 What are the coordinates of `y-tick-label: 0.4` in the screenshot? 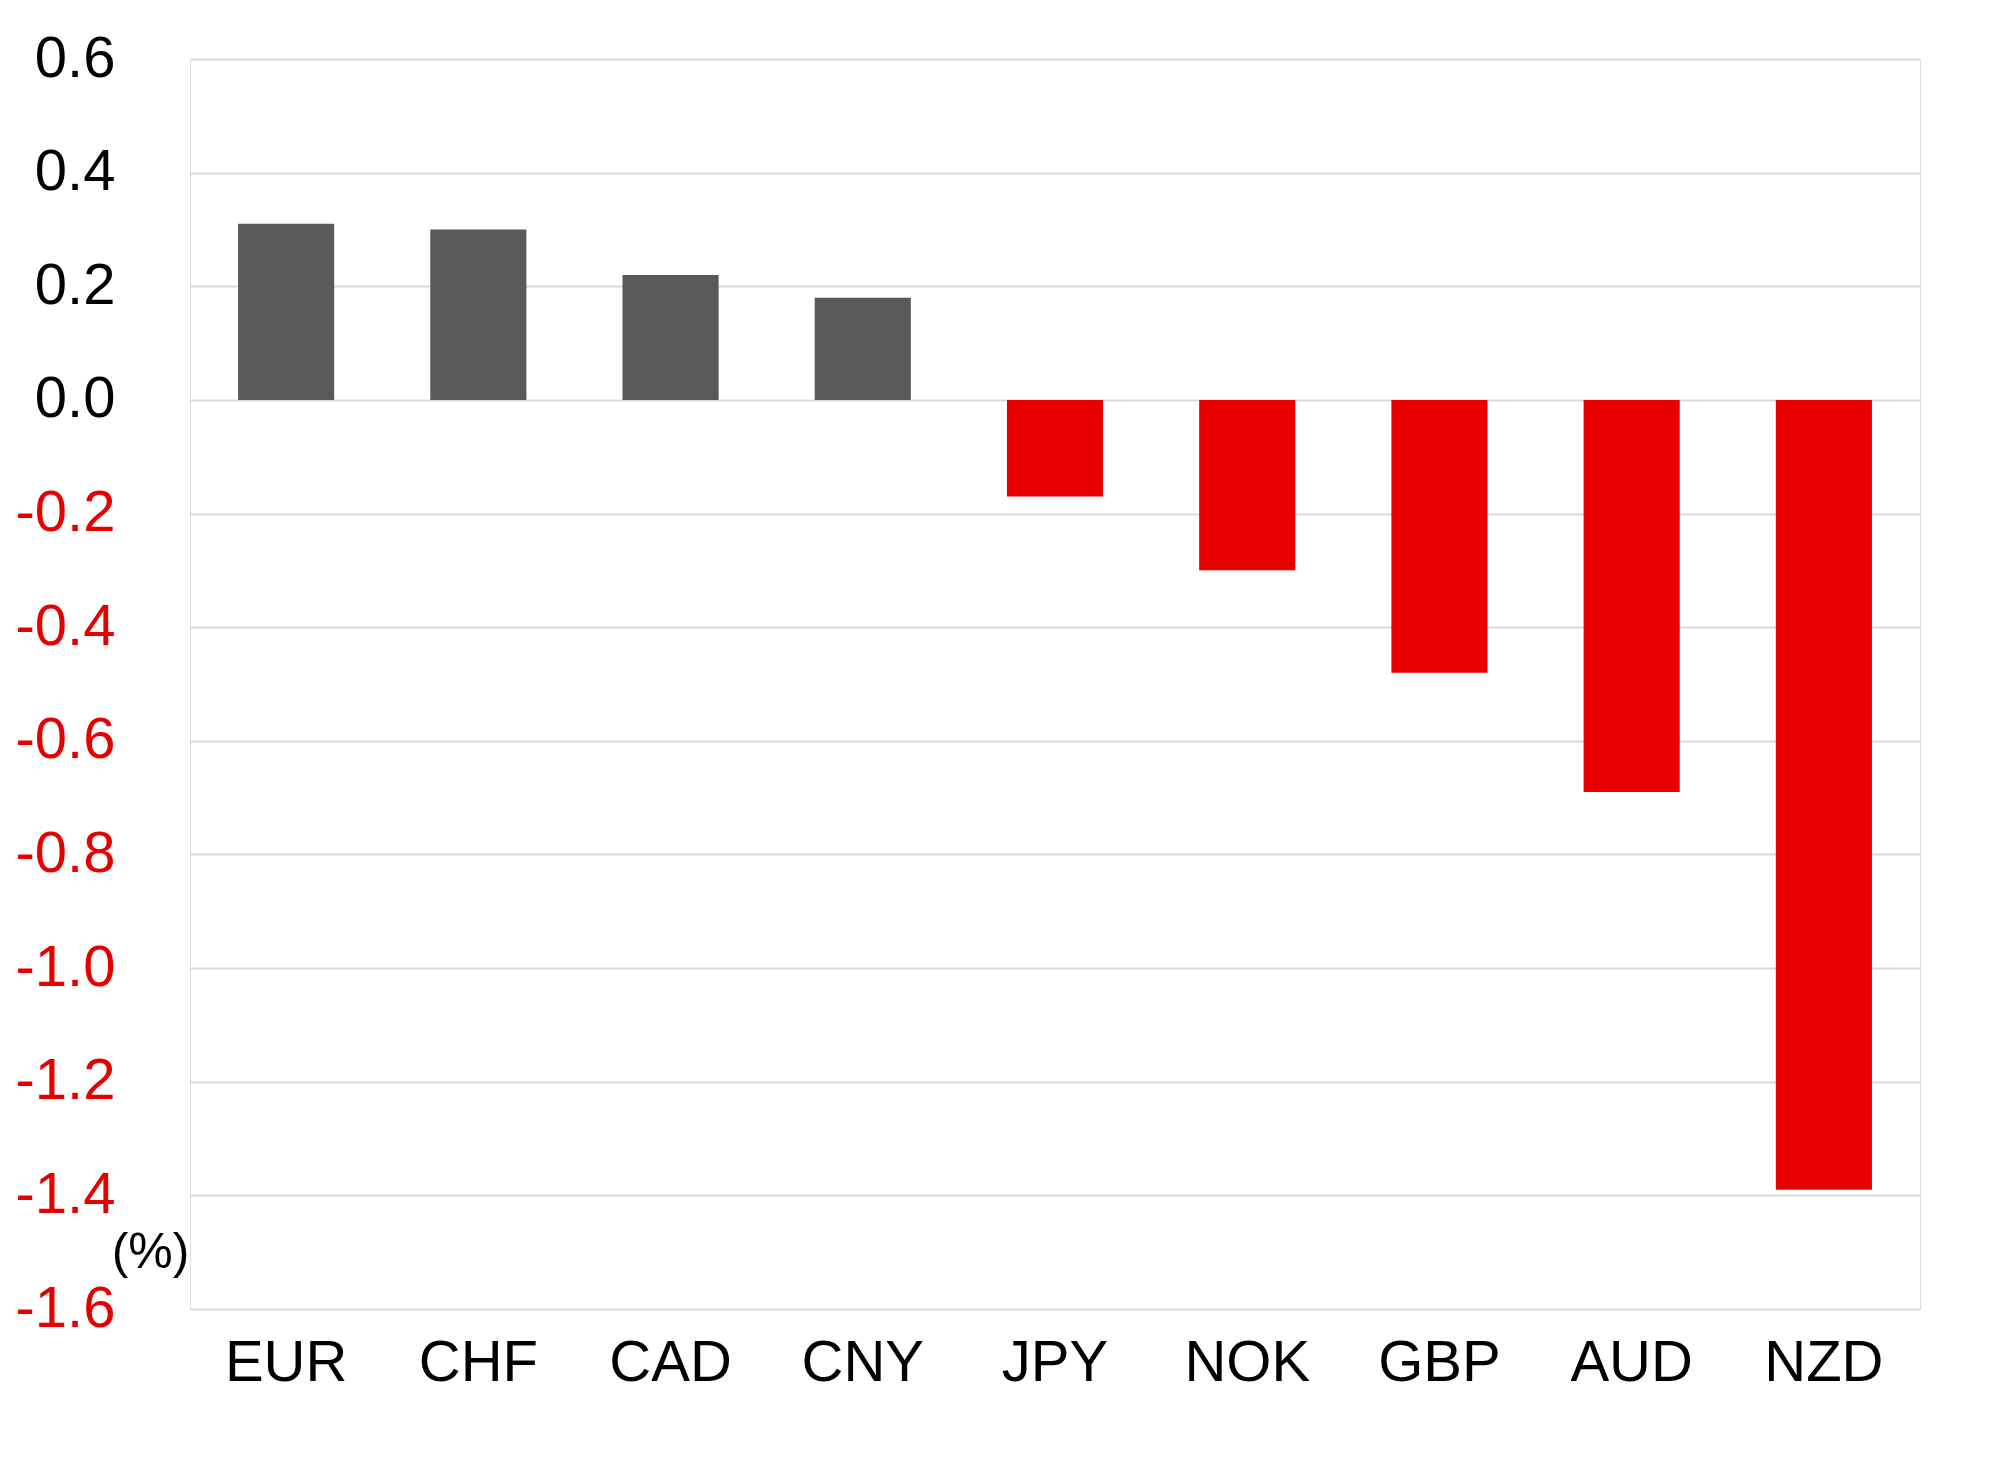 It's located at (75, 170).